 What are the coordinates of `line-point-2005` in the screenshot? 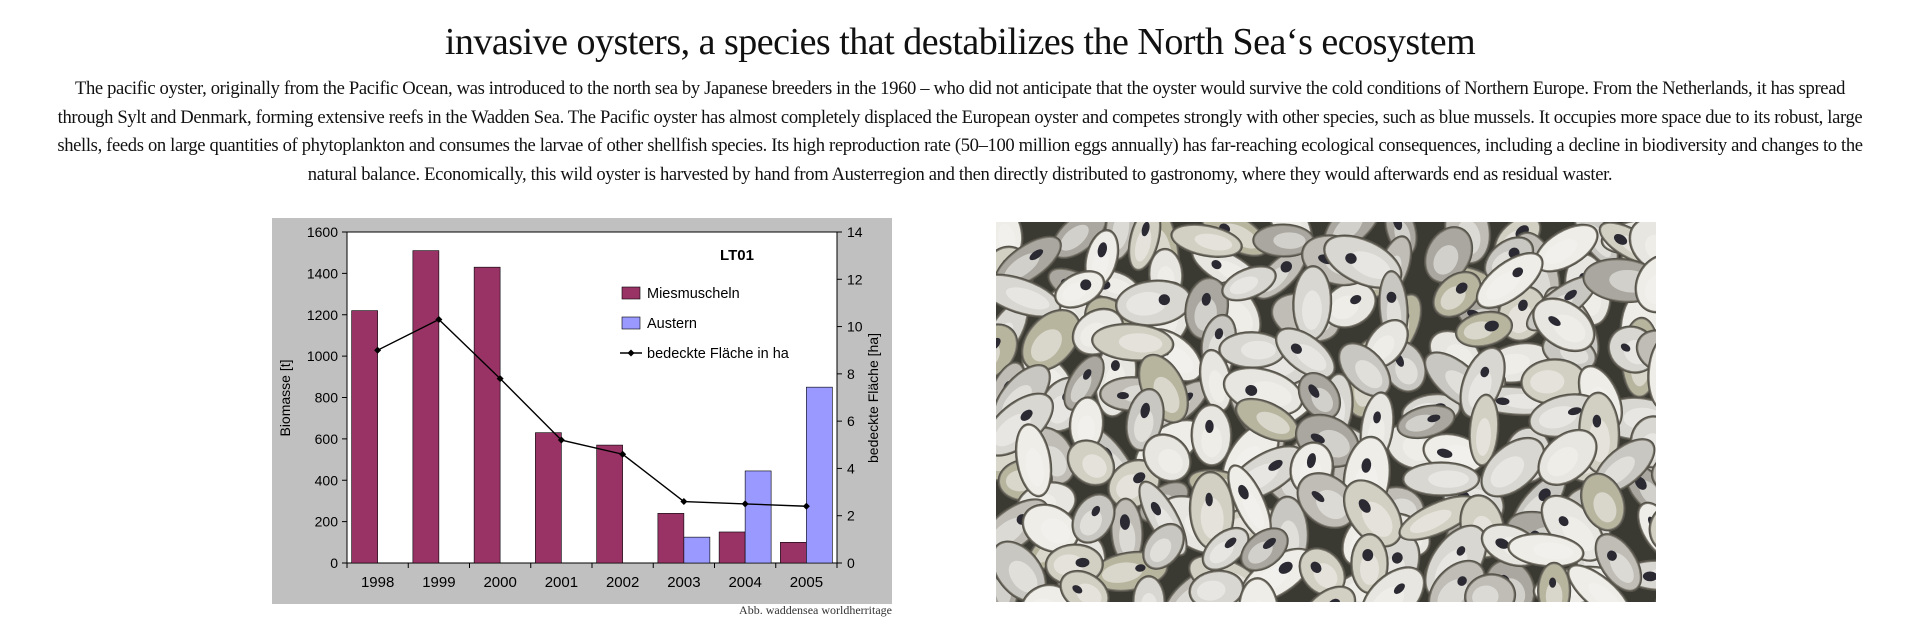 It's located at (806, 506).